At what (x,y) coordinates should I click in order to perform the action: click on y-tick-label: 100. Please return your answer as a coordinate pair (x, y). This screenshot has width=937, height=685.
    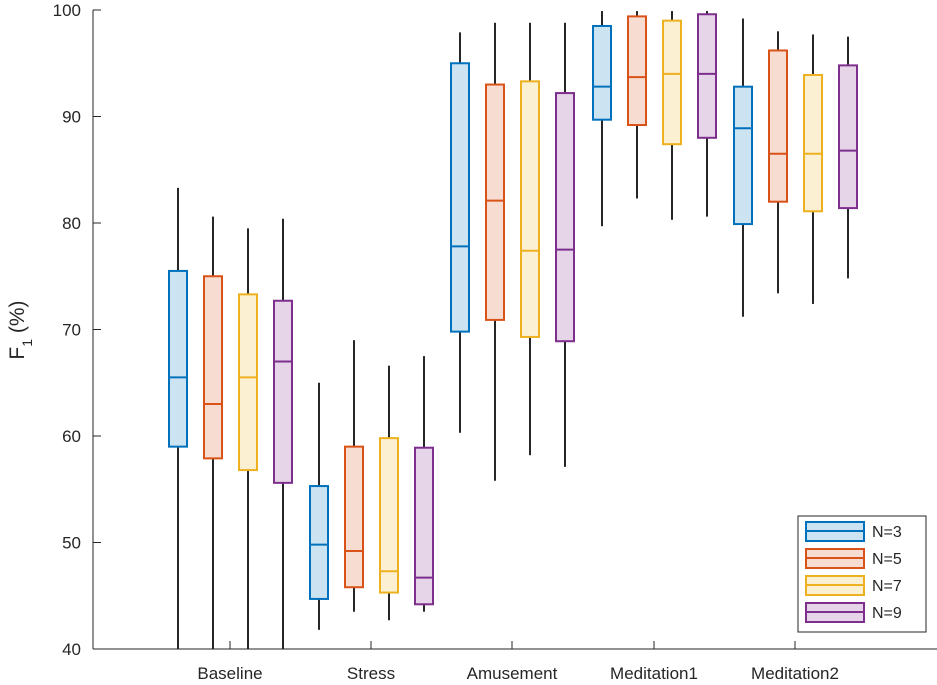
    Looking at the image, I should click on (67, 10).